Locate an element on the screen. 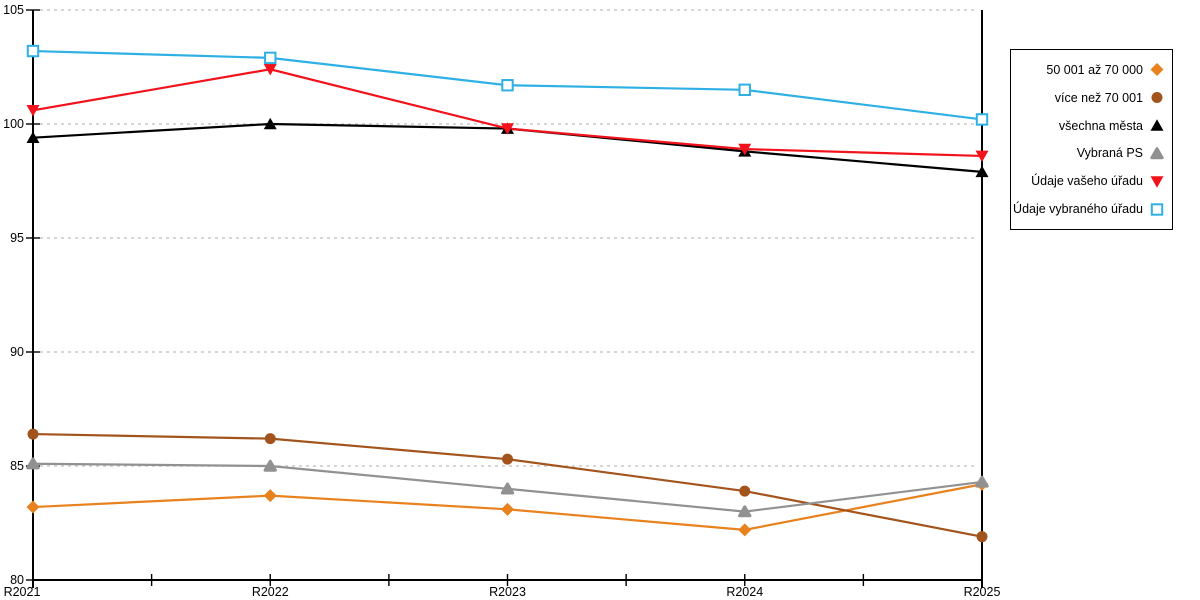 The width and height of the screenshot is (1200, 600). triangle-down-marker-icon is located at coordinates (1157, 181).